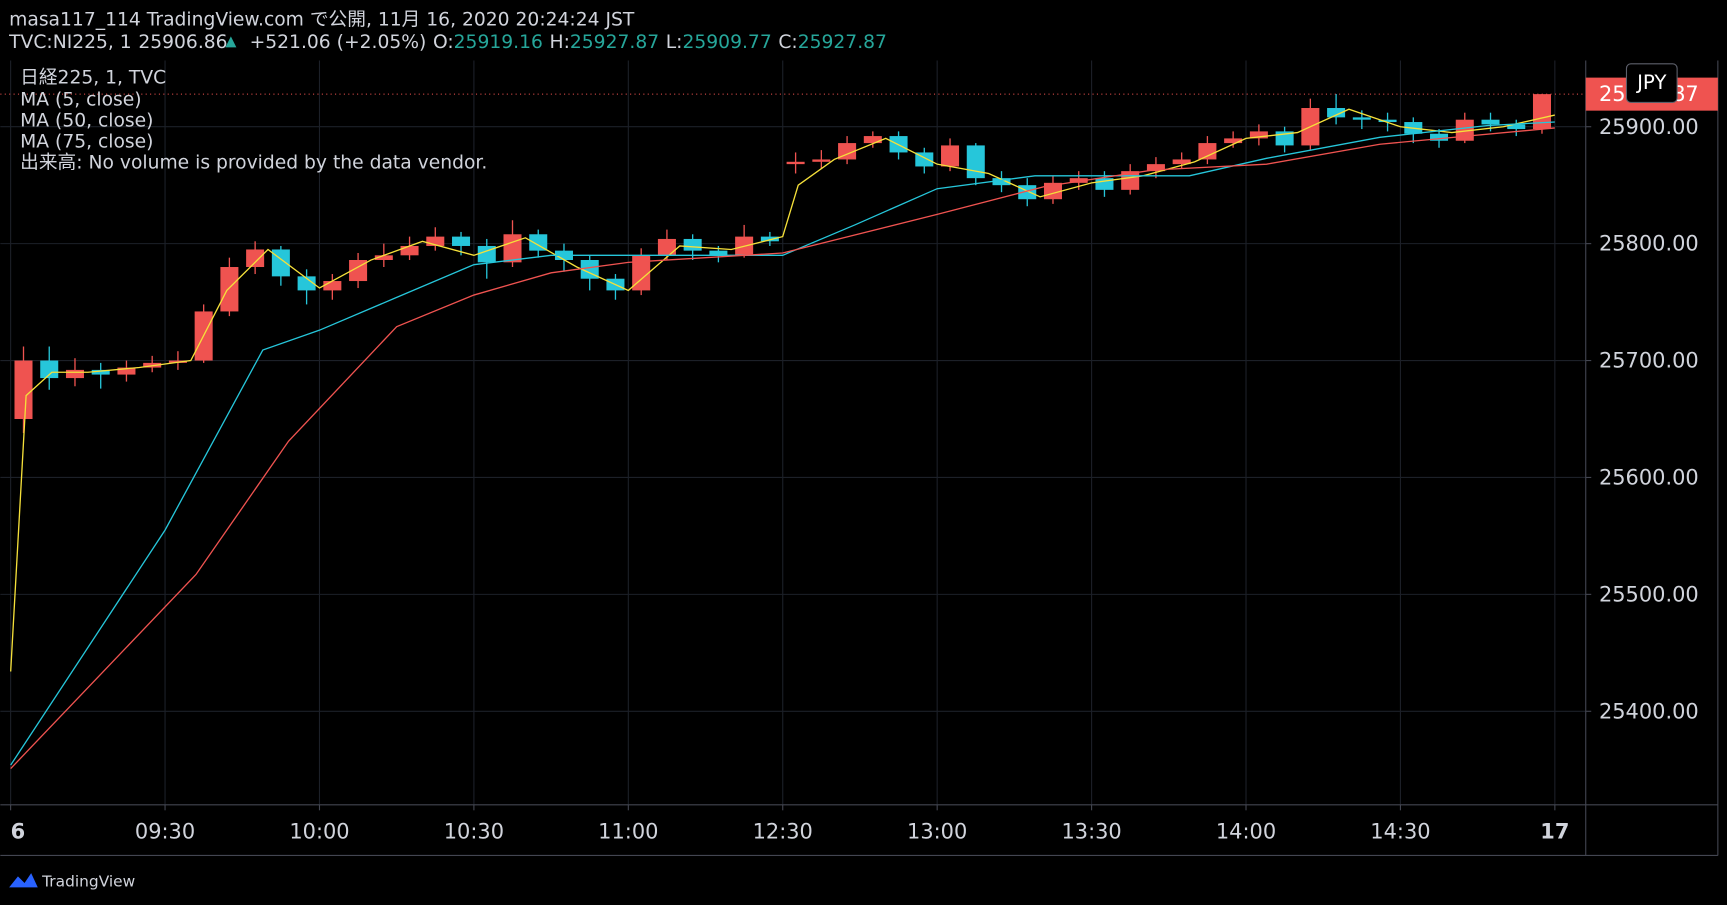 Image resolution: width=1727 pixels, height=905 pixels. Describe the element at coordinates (1649, 478) in the screenshot. I see `y-tick-label: 25600.00` at that location.